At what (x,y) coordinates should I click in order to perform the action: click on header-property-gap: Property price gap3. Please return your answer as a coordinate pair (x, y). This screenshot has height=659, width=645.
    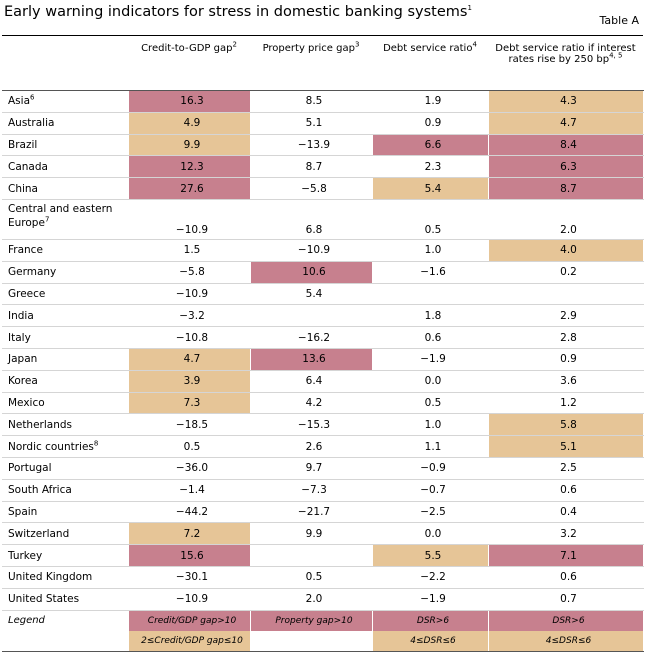
    Looking at the image, I should click on (311, 64).